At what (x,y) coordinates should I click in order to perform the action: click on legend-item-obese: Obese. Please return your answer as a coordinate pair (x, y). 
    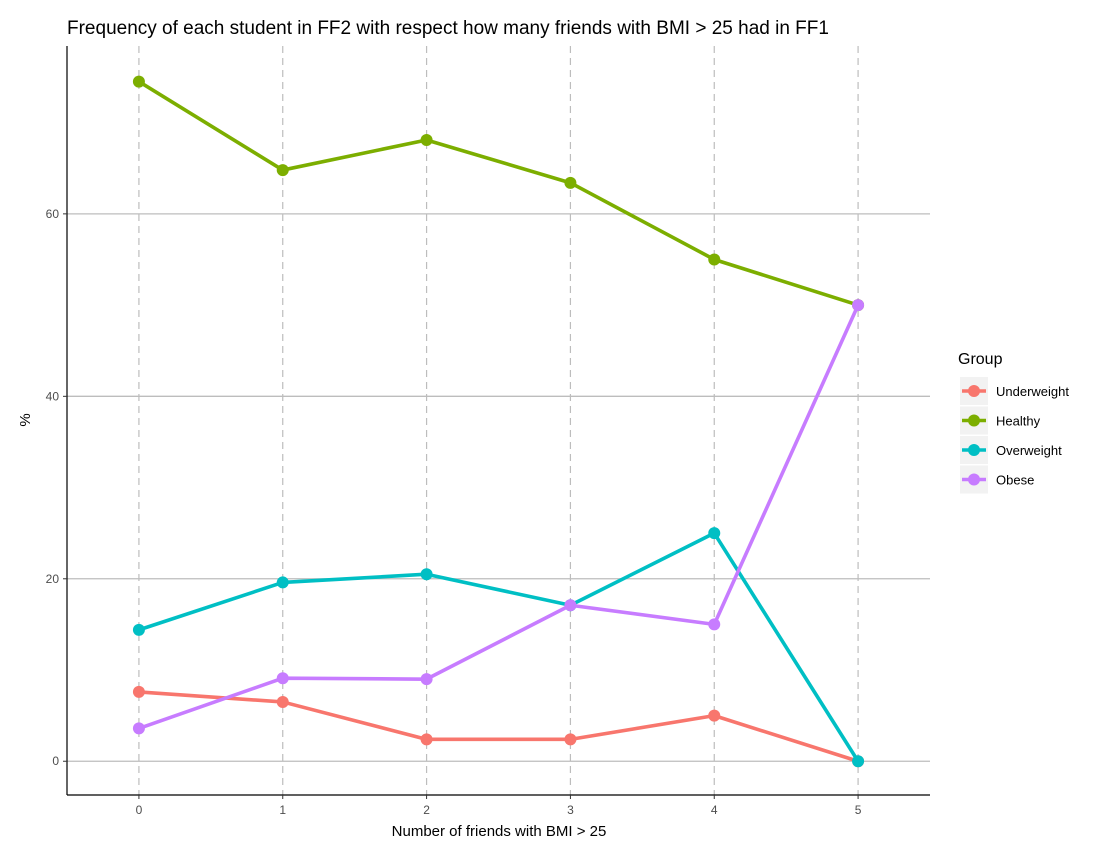
    Looking at the image, I should click on (997, 479).